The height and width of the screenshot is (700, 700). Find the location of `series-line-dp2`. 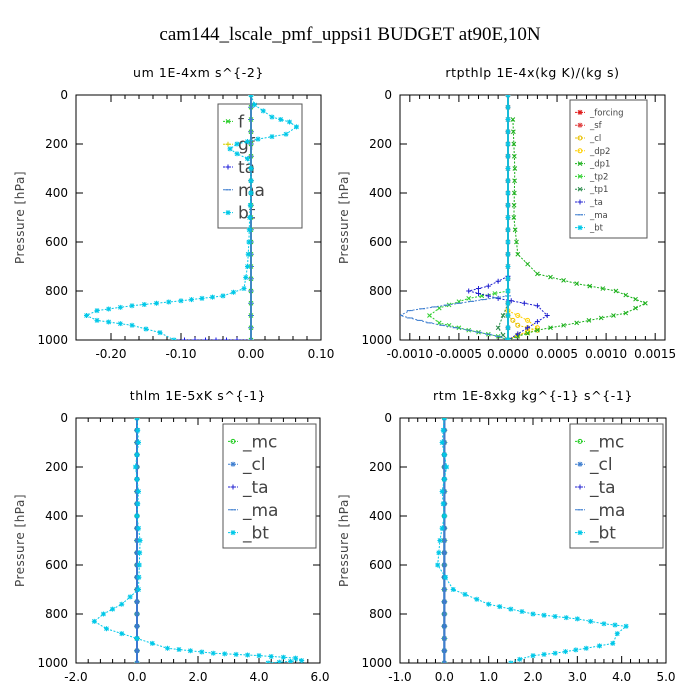

series-line-dp2 is located at coordinates (523, 325).